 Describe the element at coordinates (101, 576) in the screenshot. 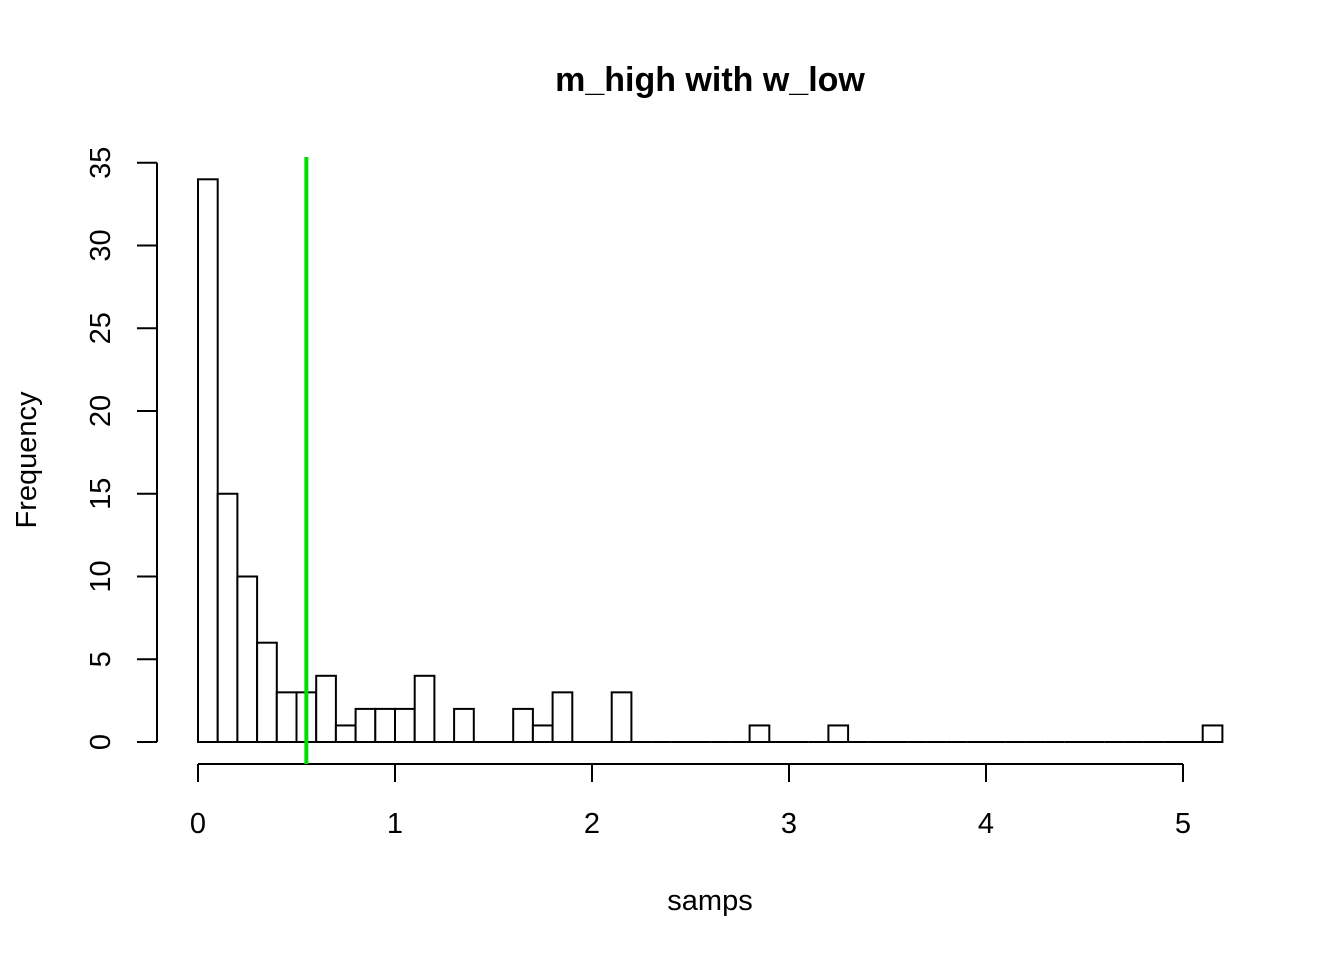

I see `y-tick-label: 10` at that location.